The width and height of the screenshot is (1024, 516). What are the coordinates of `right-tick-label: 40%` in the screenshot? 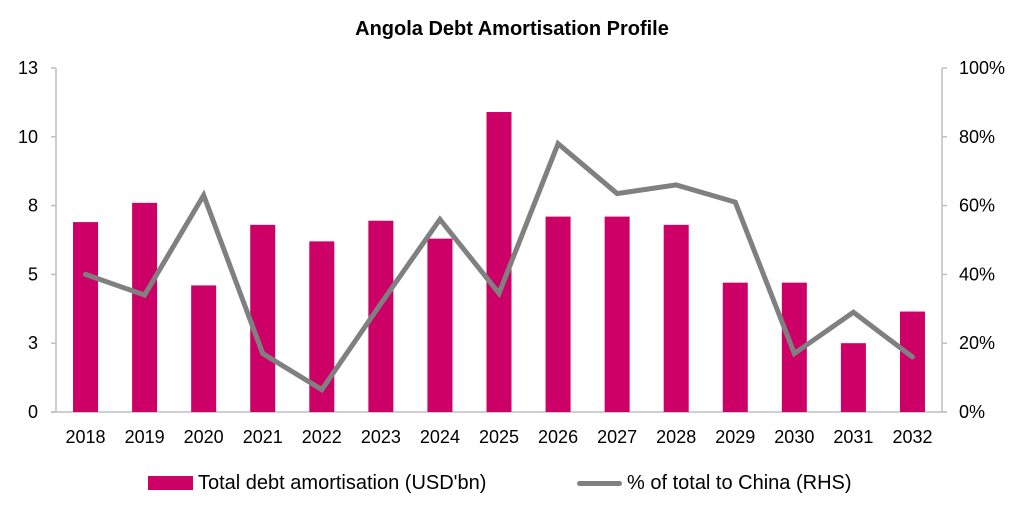 It's located at (977, 274).